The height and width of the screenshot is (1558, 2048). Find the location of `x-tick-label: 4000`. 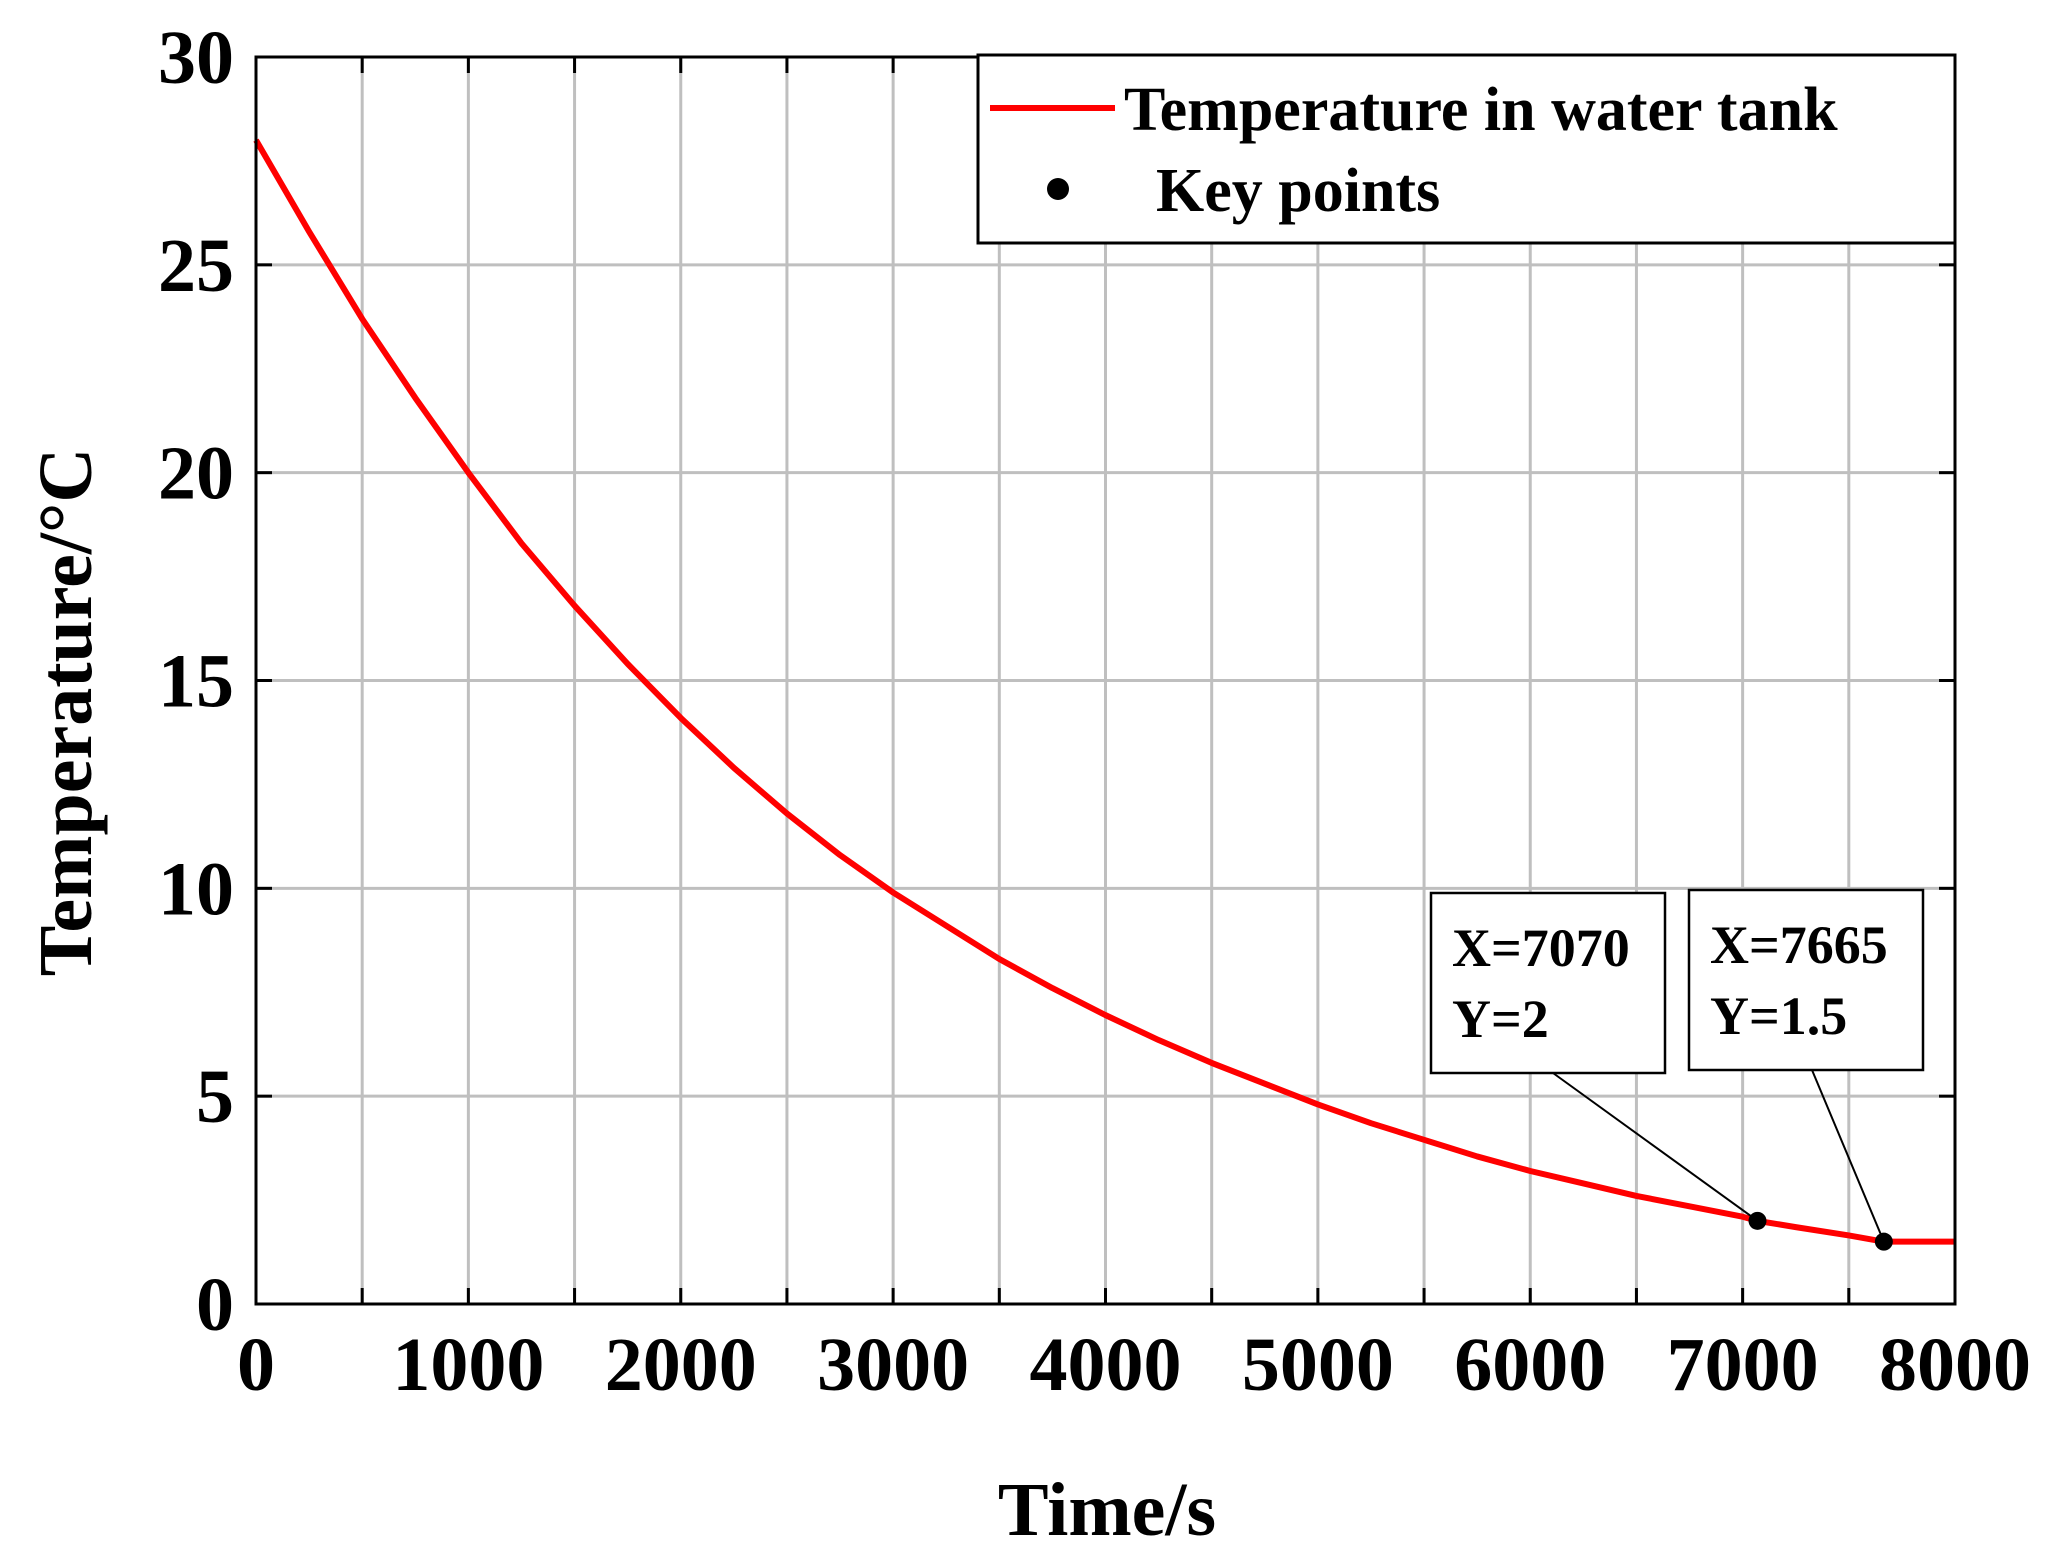

x-tick-label: 4000 is located at coordinates (1106, 1365).